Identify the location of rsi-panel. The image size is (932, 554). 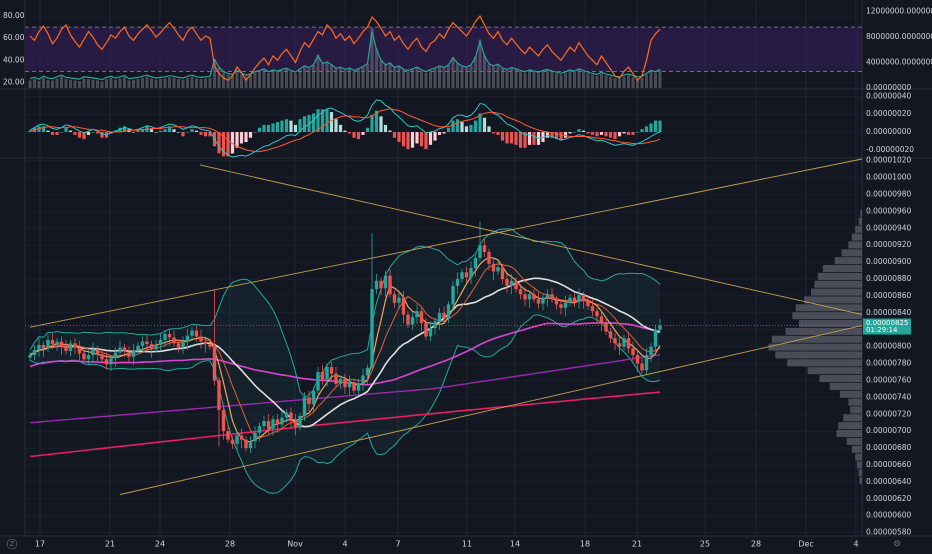
(443, 51).